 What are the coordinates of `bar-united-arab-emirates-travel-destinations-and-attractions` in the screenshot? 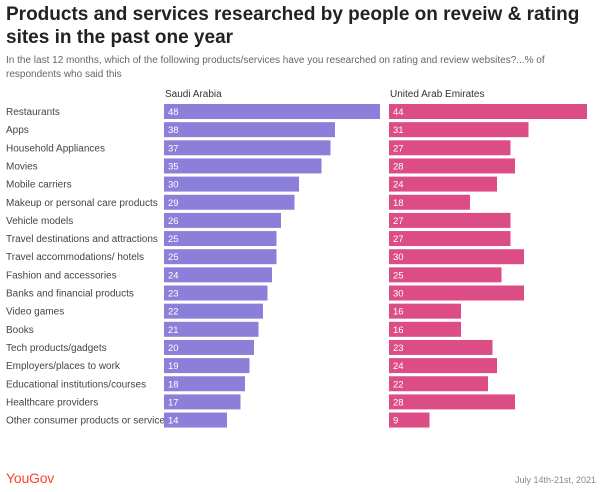 It's located at (450, 239).